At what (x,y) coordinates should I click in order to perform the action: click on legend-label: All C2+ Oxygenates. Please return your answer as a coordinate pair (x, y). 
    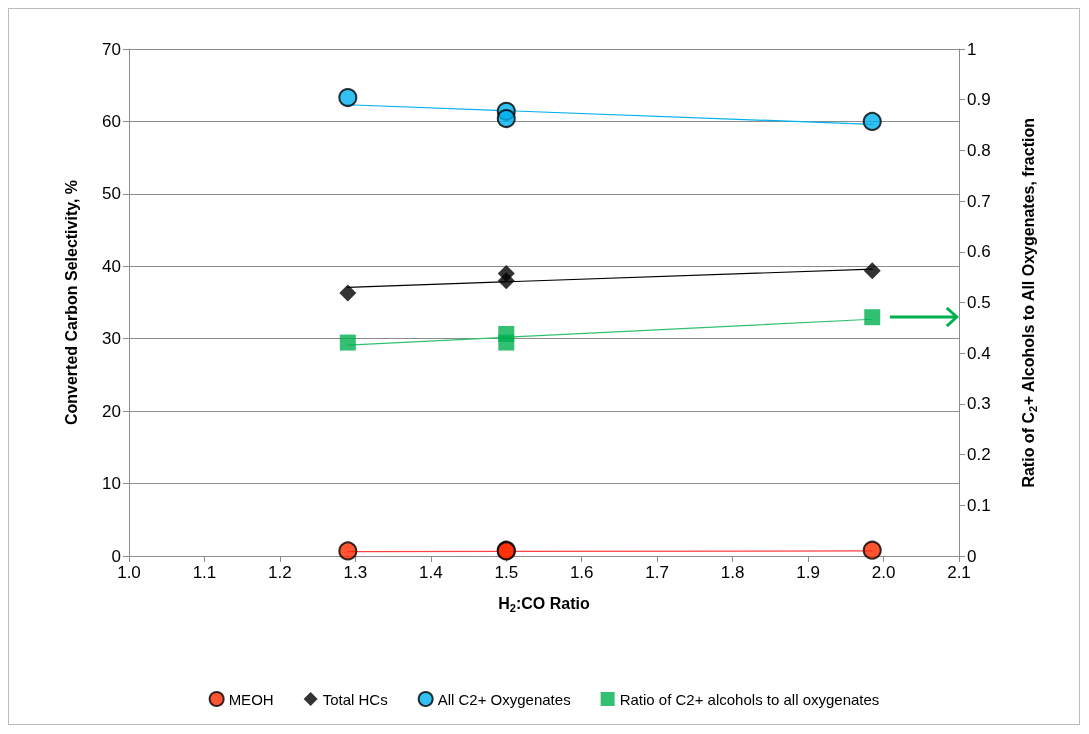
    Looking at the image, I should click on (504, 699).